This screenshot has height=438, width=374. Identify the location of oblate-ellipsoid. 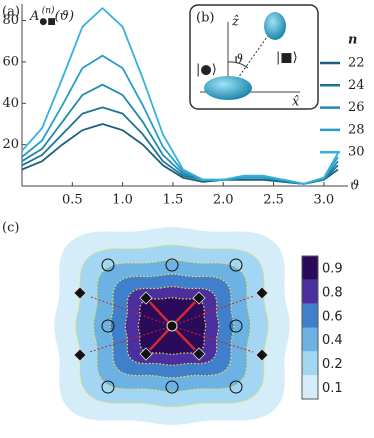
(228, 88).